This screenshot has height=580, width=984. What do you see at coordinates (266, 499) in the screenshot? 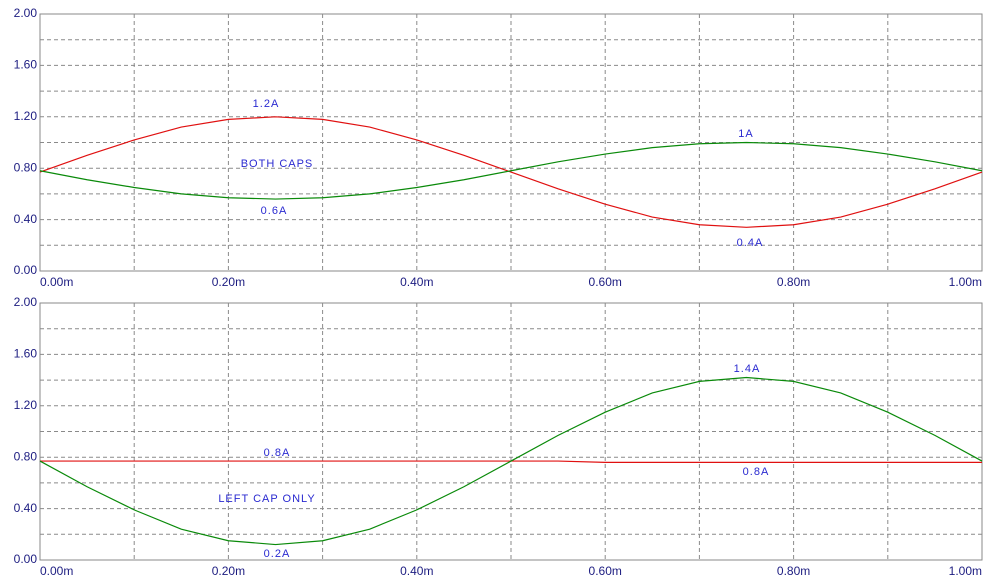
I see `annotation: LEFT CAP ONLY` at bounding box center [266, 499].